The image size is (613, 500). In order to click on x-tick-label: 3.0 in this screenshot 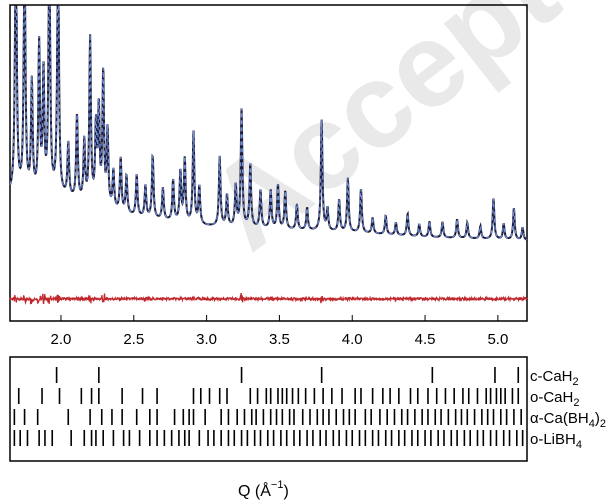, I will do `click(206, 339)`.